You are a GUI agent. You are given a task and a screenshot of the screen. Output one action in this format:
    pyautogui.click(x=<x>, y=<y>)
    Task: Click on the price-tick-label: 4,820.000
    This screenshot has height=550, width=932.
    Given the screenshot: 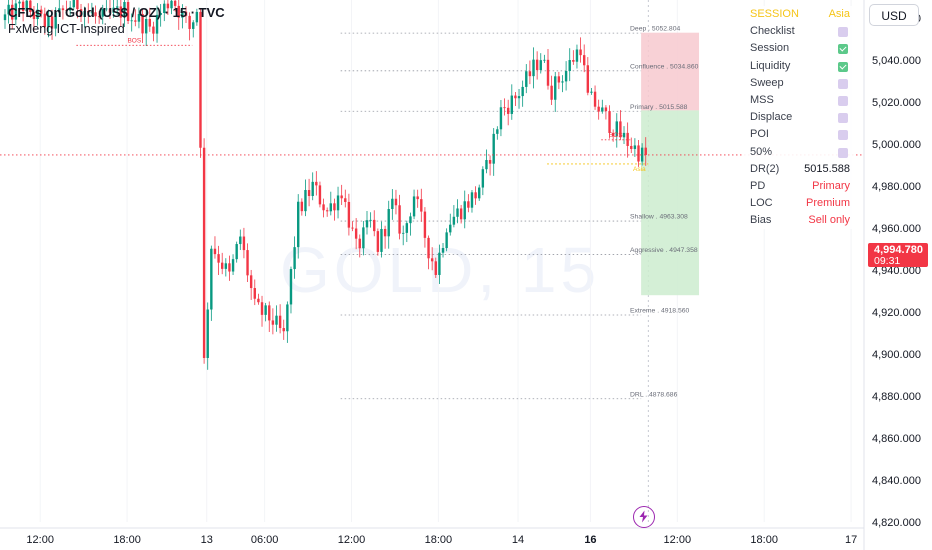 What is the action you would take?
    pyautogui.click(x=896, y=523)
    